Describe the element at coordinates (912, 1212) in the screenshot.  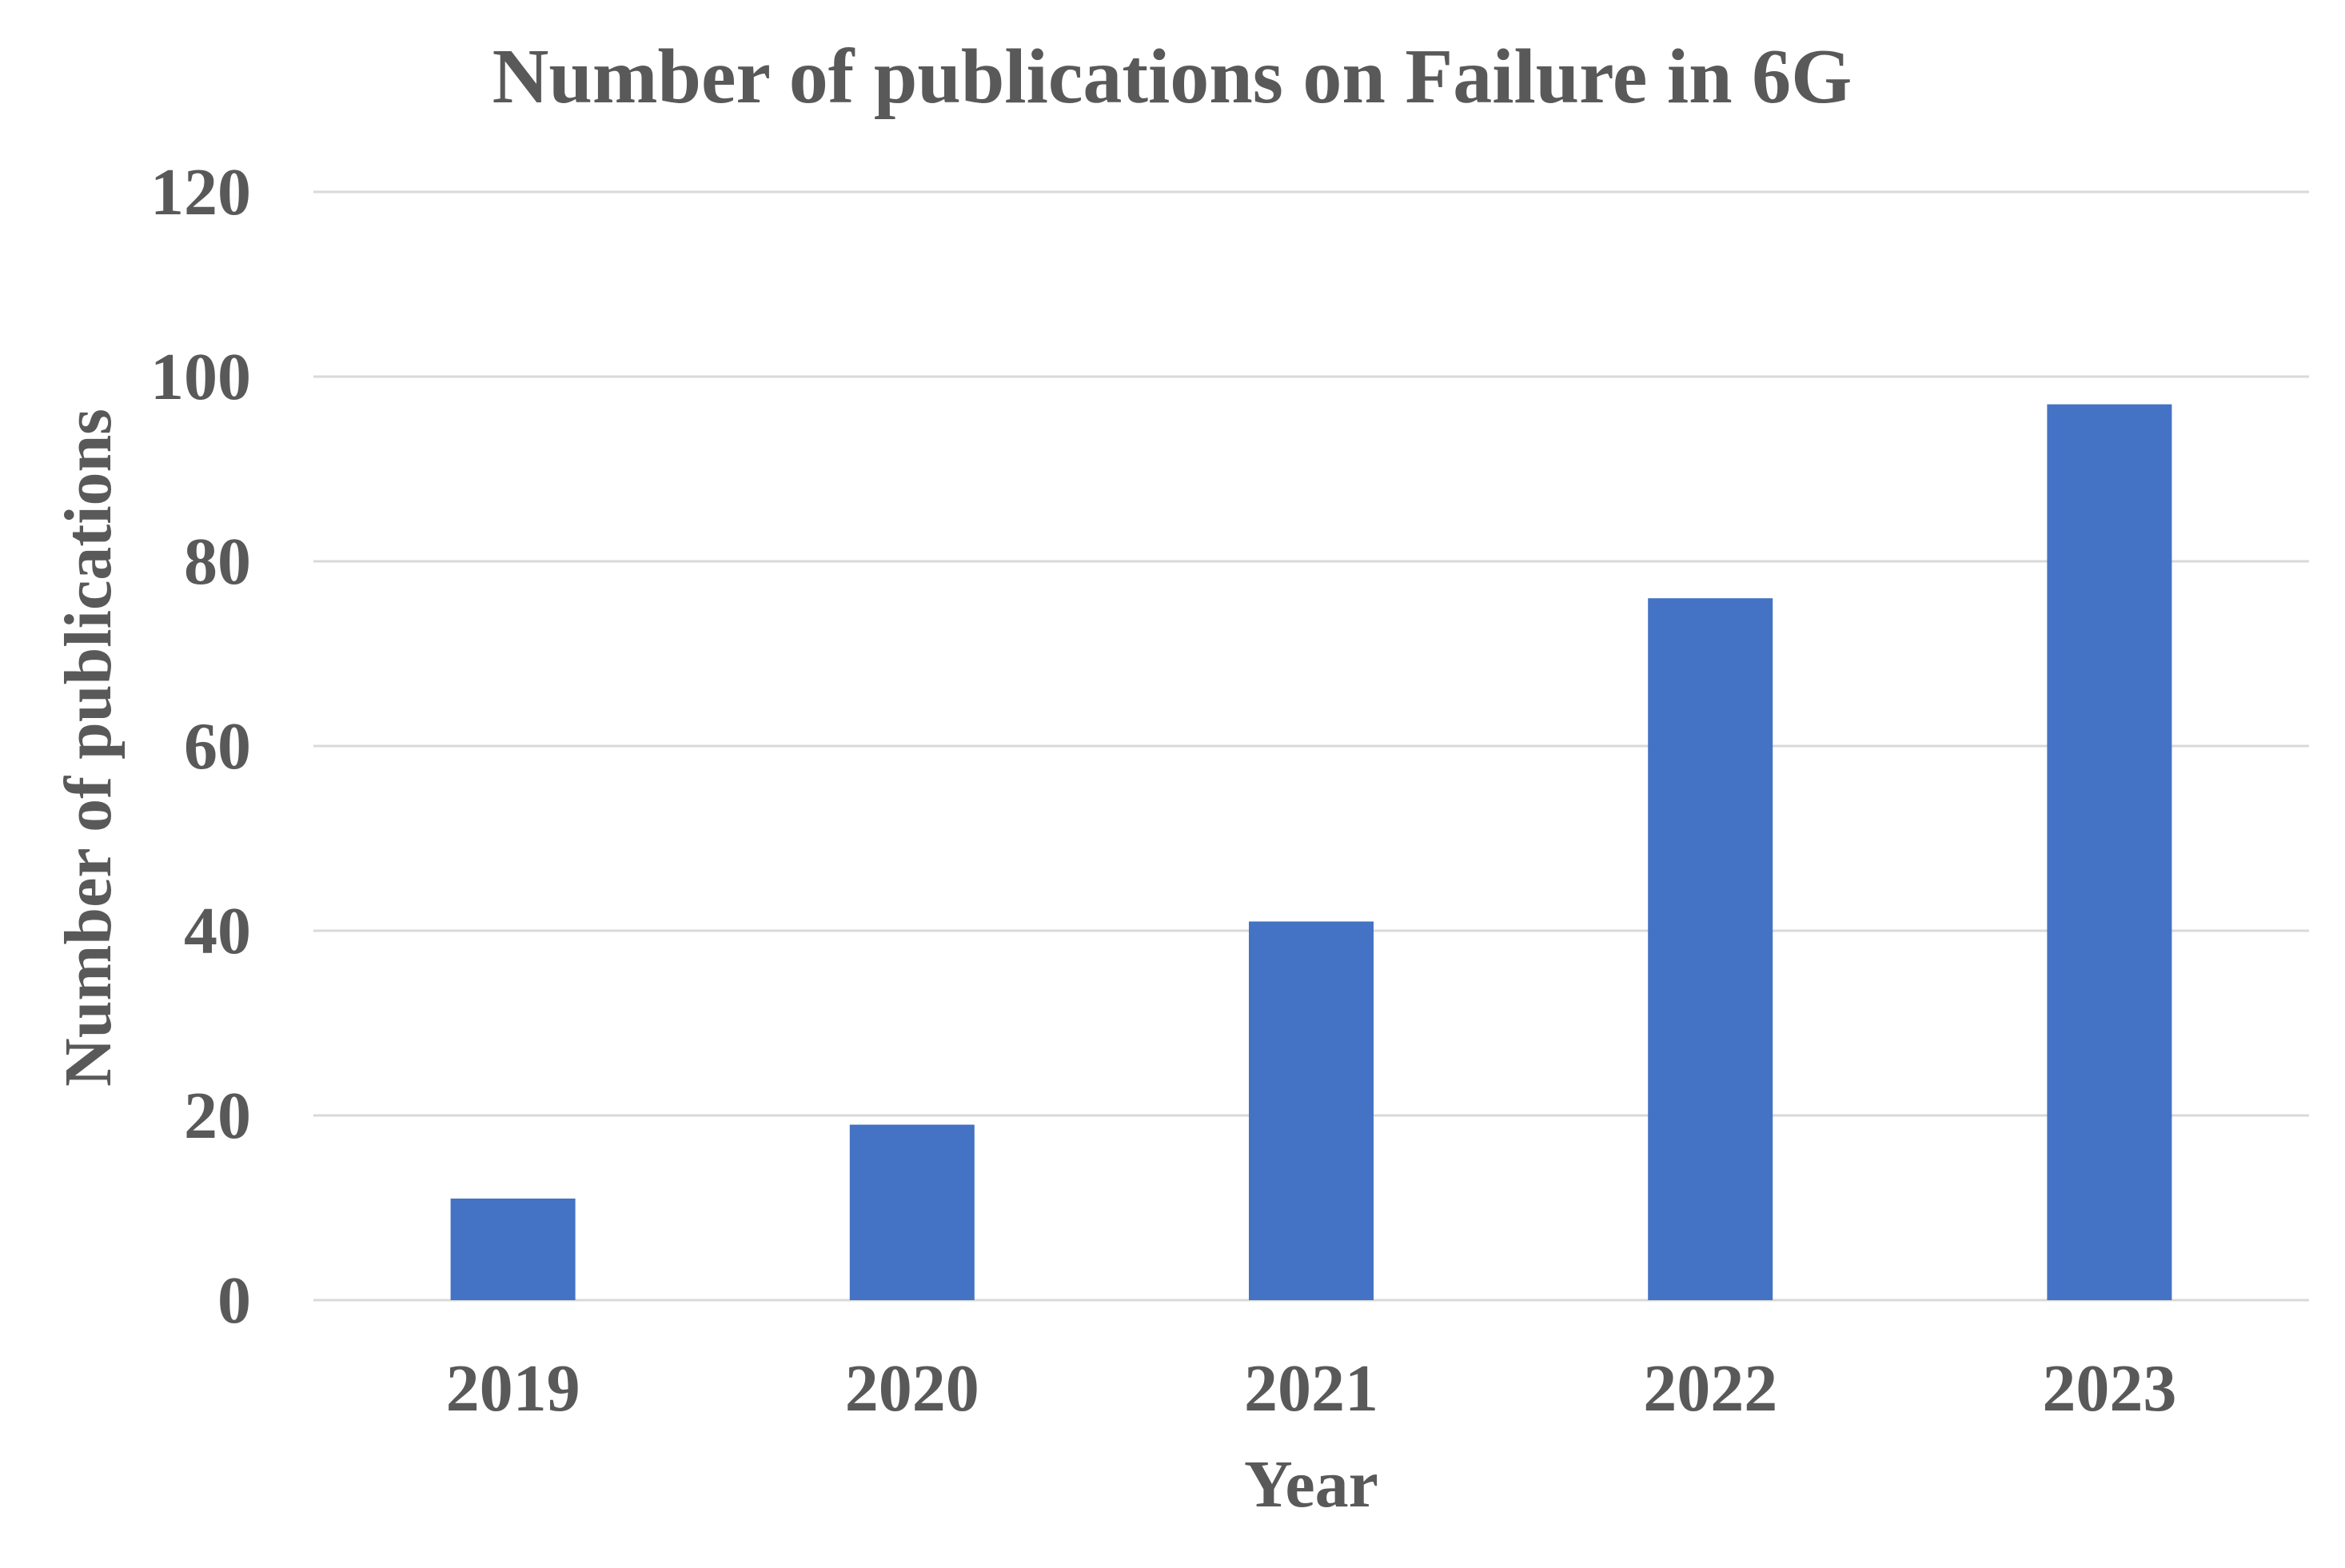
I see `bar-2020` at that location.